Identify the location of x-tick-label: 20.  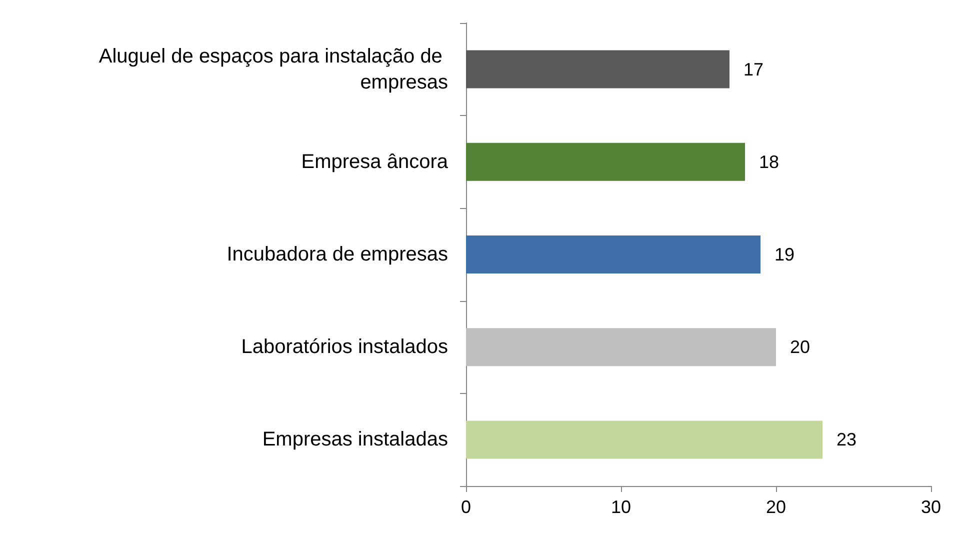
(776, 507).